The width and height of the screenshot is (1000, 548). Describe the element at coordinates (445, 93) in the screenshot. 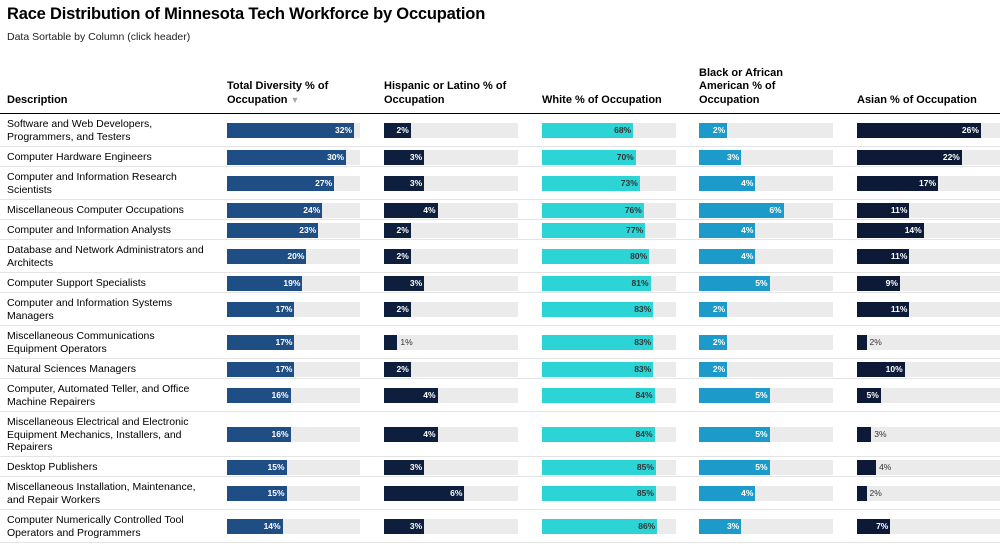

I see `header-hispanic: Hispanic or Latino % of Occupation` at that location.